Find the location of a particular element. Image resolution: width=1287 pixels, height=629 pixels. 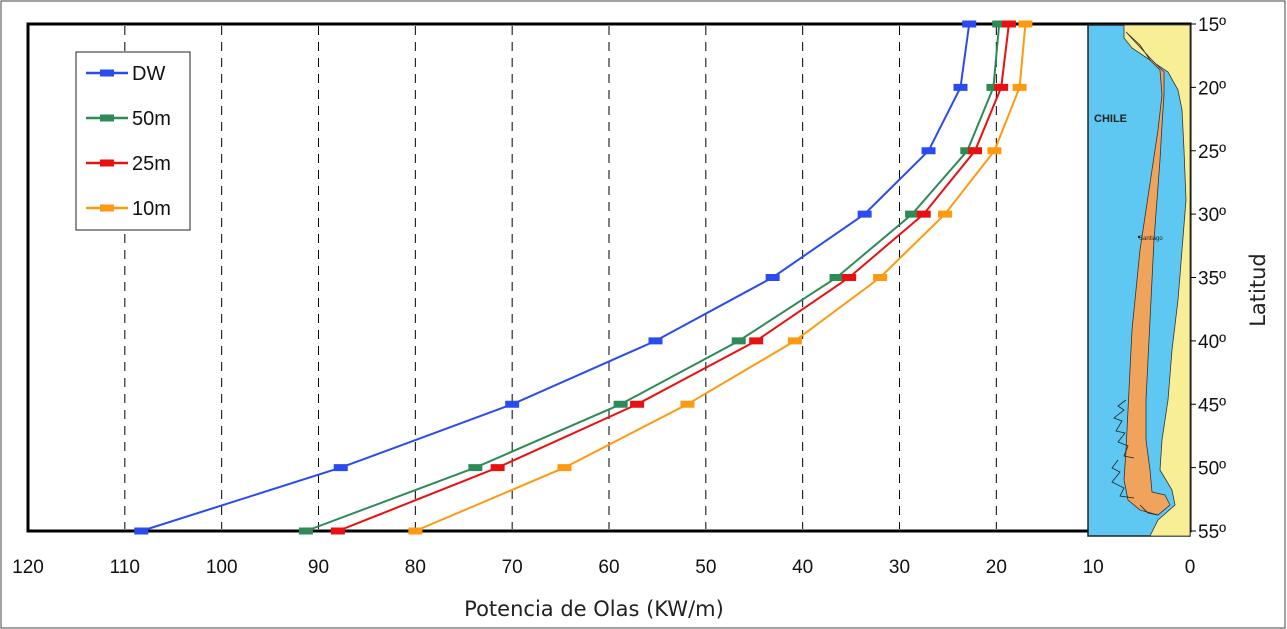

x-tick-label: 30 is located at coordinates (899, 567).